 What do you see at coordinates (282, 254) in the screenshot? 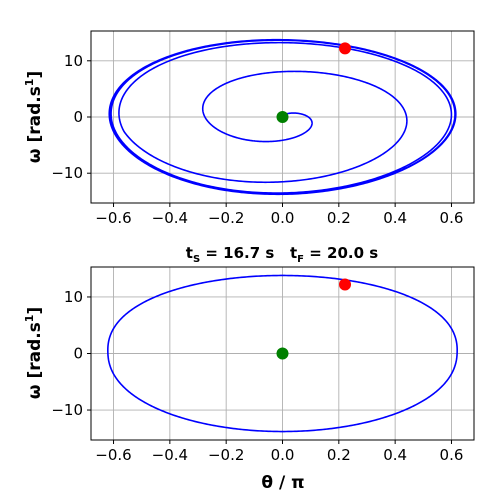
I see `bottom-plot-title: tS = 16.7 s tF = 20.0 s` at bounding box center [282, 254].